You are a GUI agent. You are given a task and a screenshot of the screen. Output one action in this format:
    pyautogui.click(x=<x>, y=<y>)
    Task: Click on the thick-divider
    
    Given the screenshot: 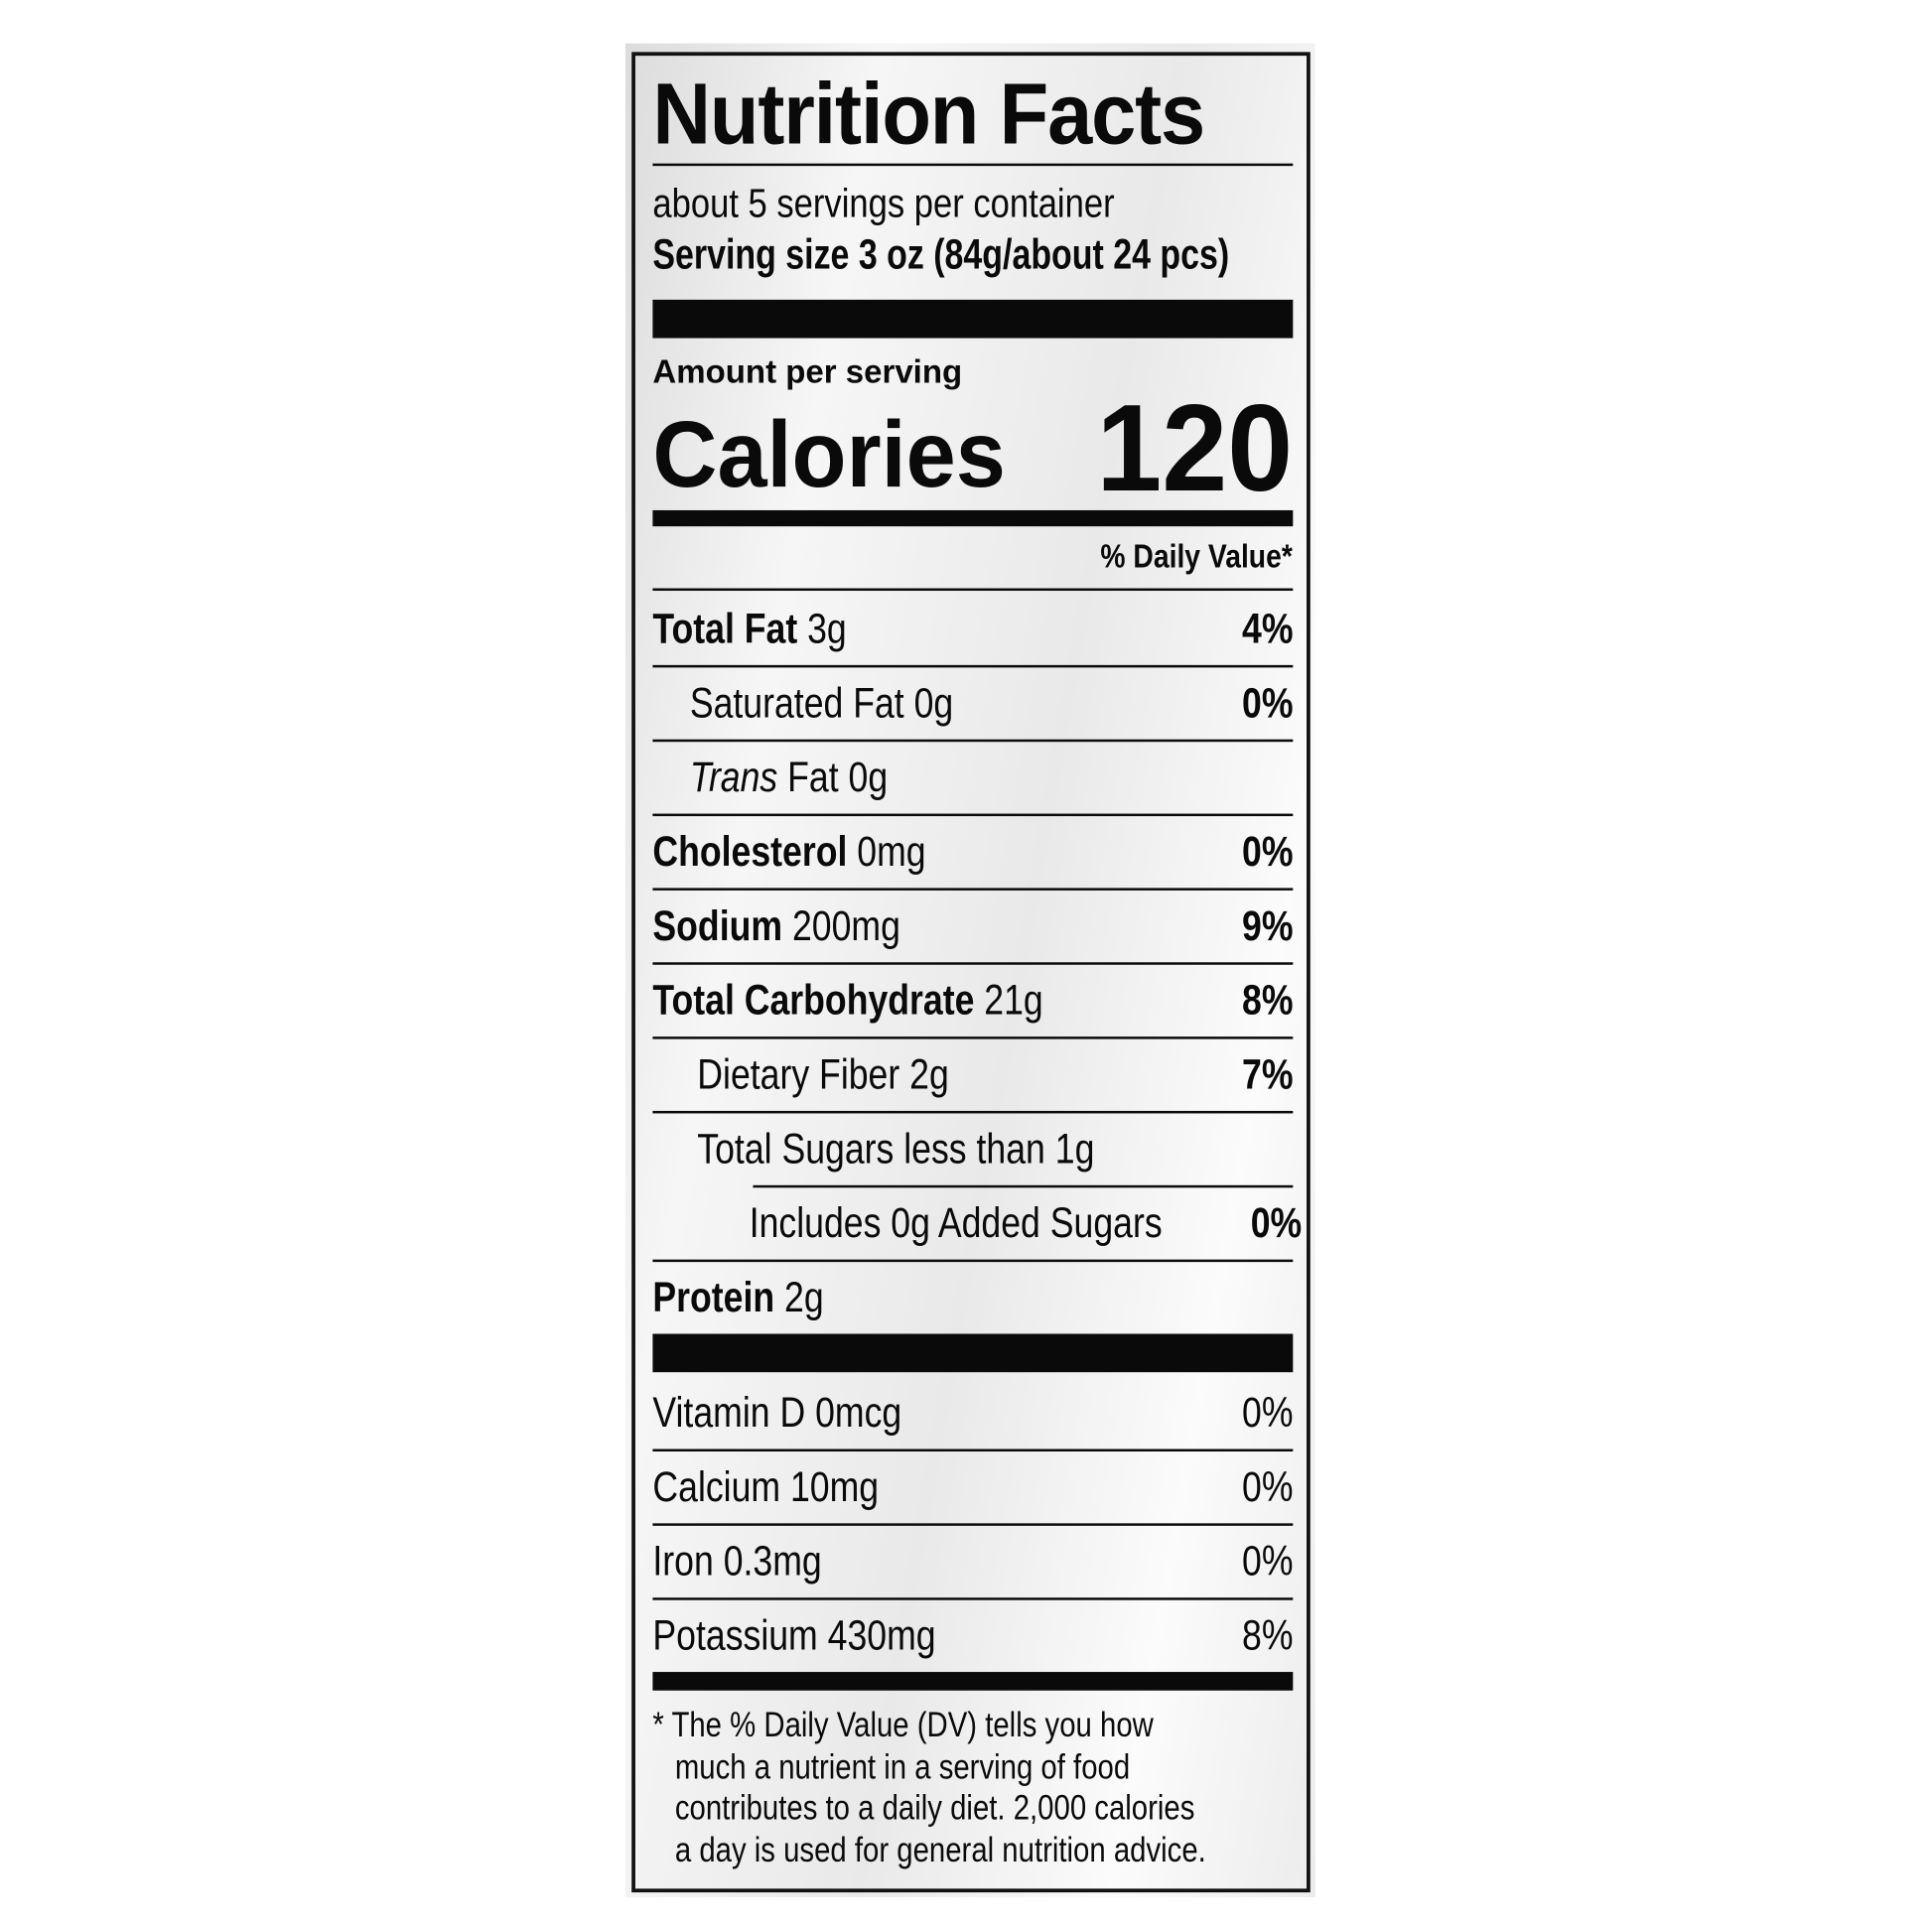 What is the action you would take?
    pyautogui.click(x=973, y=319)
    